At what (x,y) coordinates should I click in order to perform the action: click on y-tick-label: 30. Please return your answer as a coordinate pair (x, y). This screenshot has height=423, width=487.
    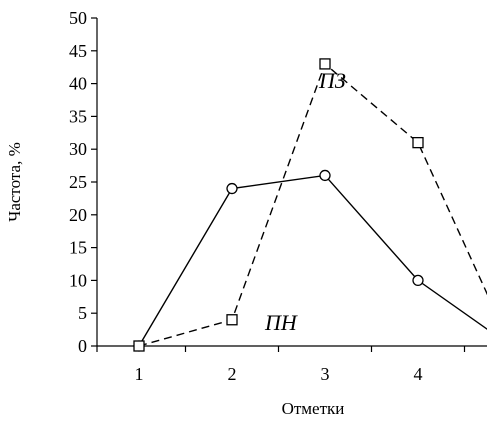
    Looking at the image, I should click on (78, 149).